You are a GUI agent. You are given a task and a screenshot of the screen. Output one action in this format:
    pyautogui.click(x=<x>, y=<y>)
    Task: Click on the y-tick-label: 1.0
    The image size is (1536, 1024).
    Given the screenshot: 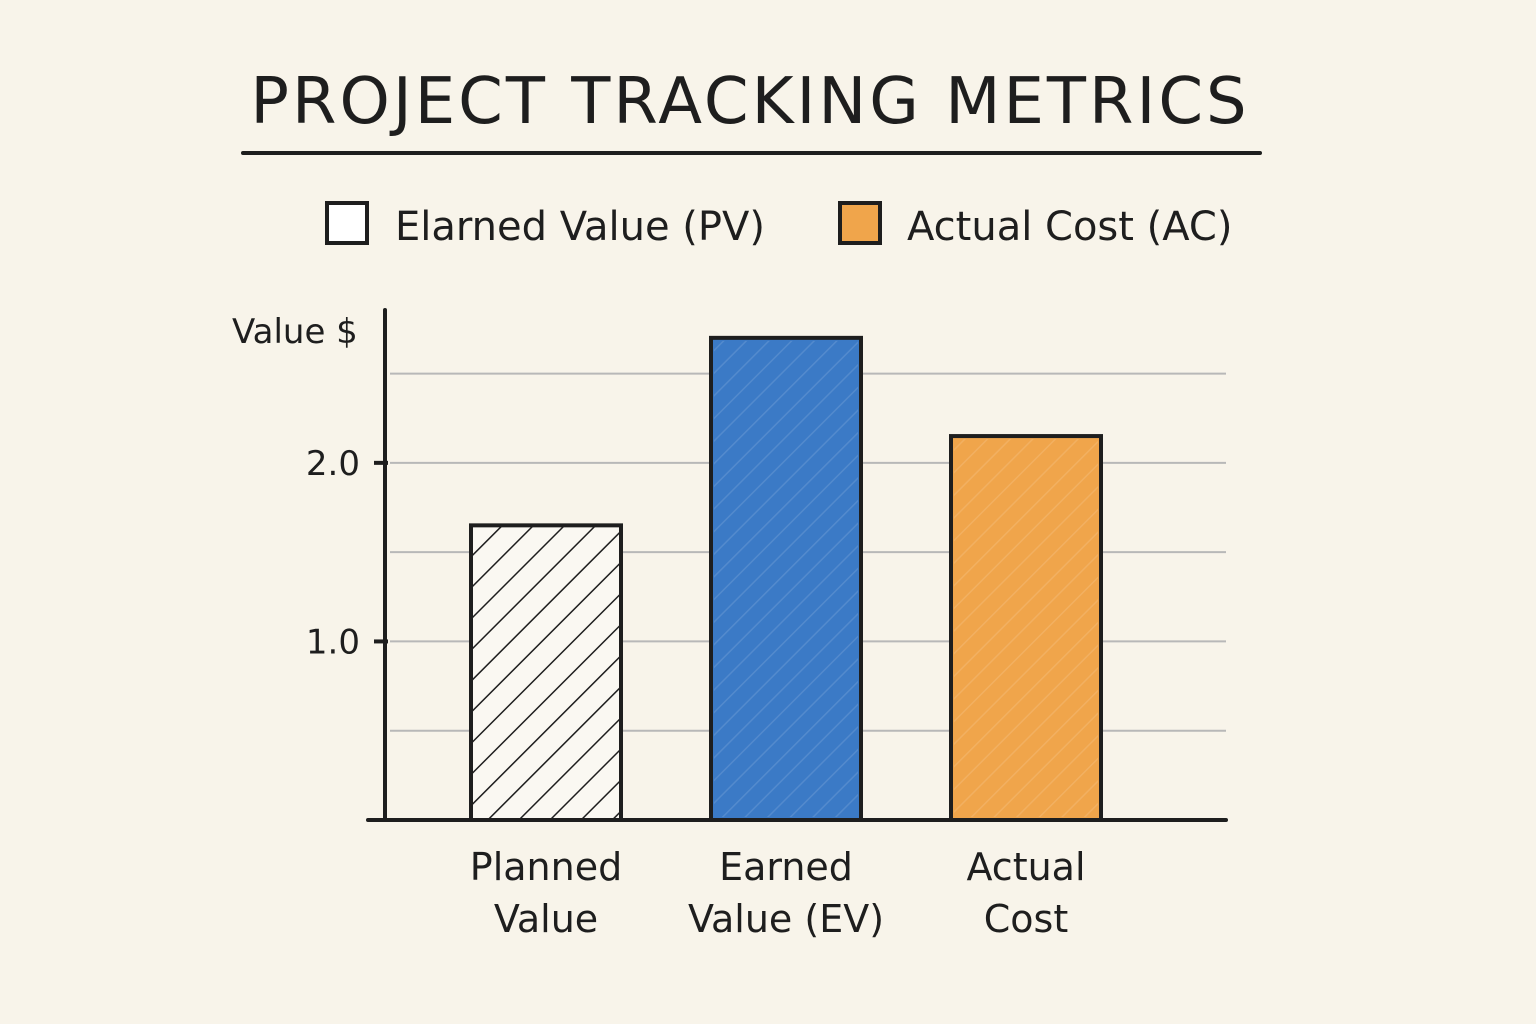 What is the action you would take?
    pyautogui.click(x=333, y=642)
    